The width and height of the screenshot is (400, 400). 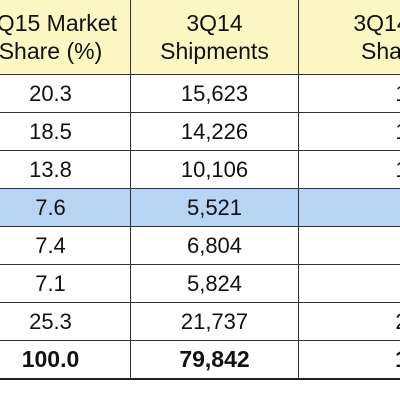 I want to click on table-row: 13.810,1061, so click(x=200, y=169).